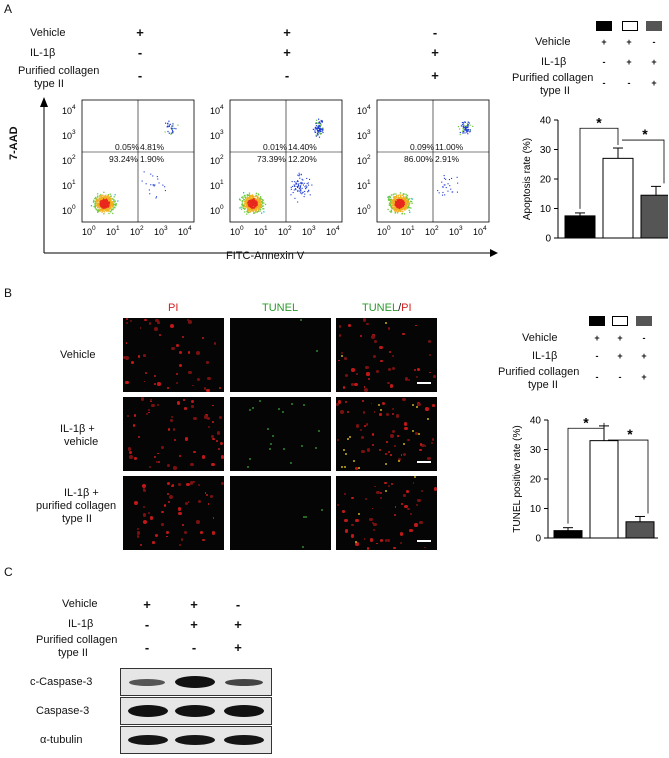  Describe the element at coordinates (630, 434) in the screenshot. I see `significance-star-2: *` at that location.